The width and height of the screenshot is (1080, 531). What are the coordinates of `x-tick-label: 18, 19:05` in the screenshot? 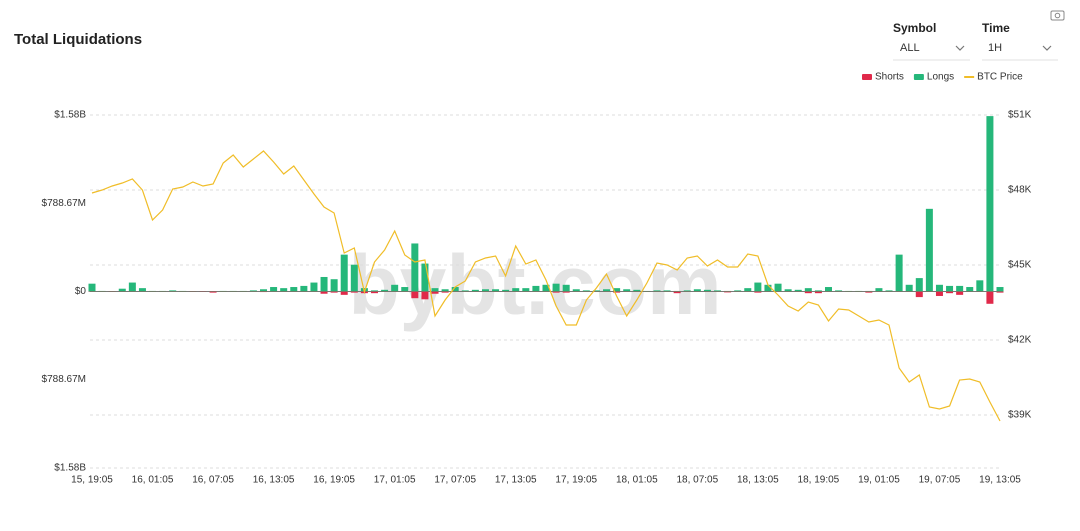 It's located at (819, 480).